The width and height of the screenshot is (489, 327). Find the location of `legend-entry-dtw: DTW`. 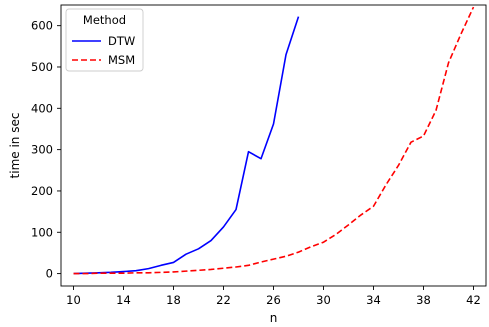

legend-entry-dtw: DTW is located at coordinates (121, 41).